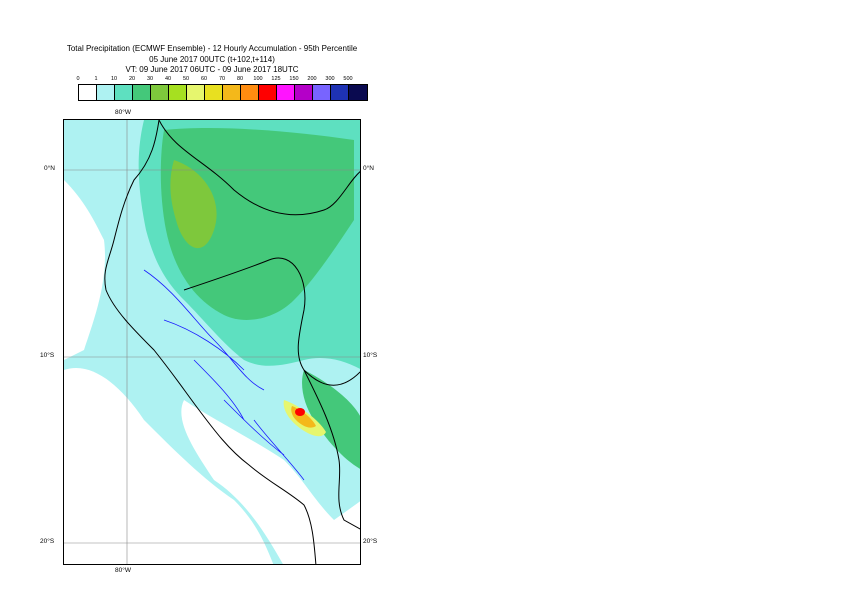 Image resolution: width=842 pixels, height=596 pixels. I want to click on lat-label-left-10s: 10°S, so click(47, 355).